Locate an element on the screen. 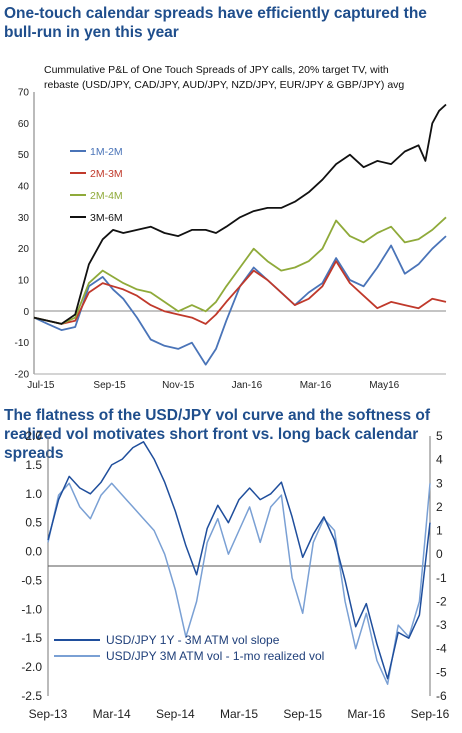 This screenshot has width=462, height=733. vol-x-tick-label: Sep-15 is located at coordinates (302, 714).